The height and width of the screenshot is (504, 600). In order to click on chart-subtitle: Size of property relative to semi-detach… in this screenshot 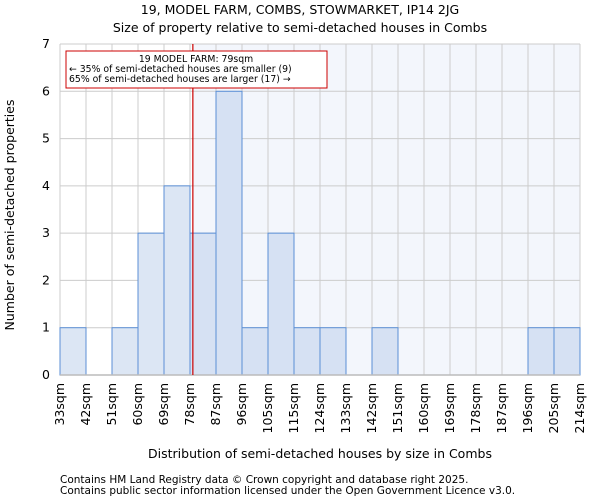, I will do `click(300, 27)`.